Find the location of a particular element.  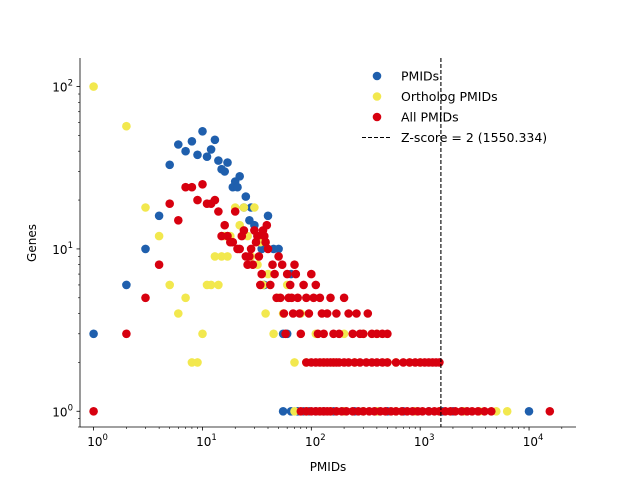

x-tick-label: 10⁰ is located at coordinates (97, 441).